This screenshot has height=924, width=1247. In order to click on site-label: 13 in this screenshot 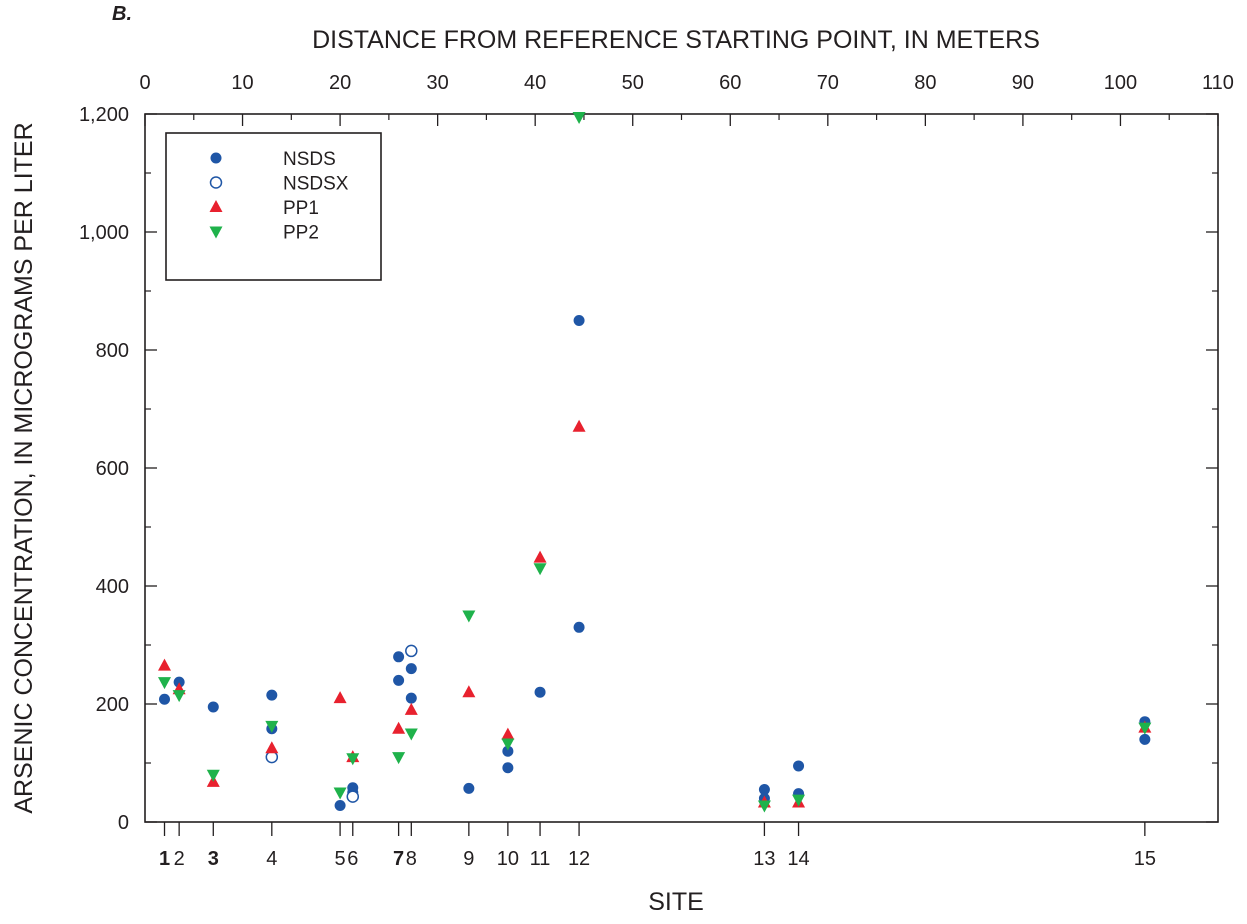, I will do `click(764, 859)`.